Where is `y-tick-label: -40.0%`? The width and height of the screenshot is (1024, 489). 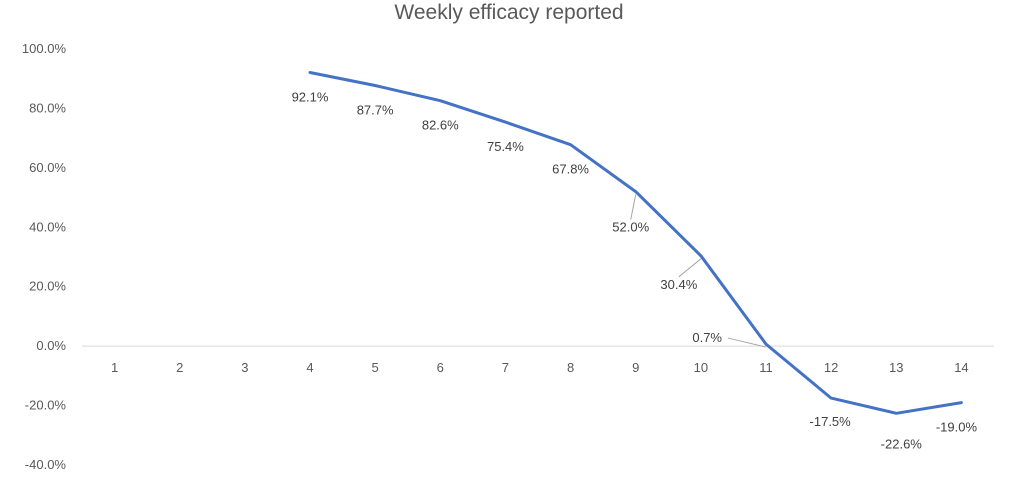
y-tick-label: -40.0% is located at coordinates (46, 464).